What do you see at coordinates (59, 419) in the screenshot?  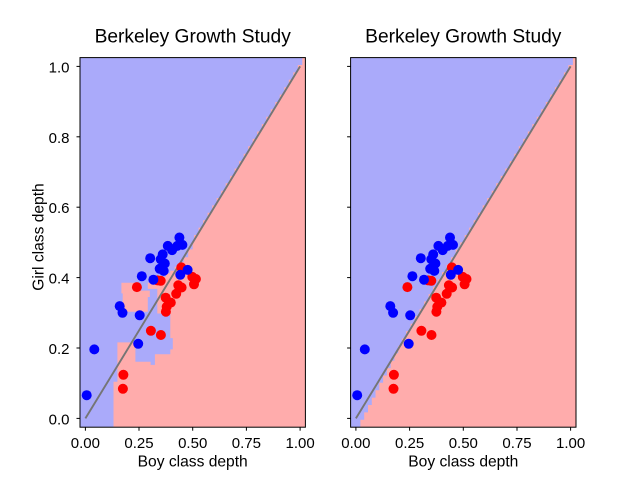 I see `svg-text: 0.0` at bounding box center [59, 419].